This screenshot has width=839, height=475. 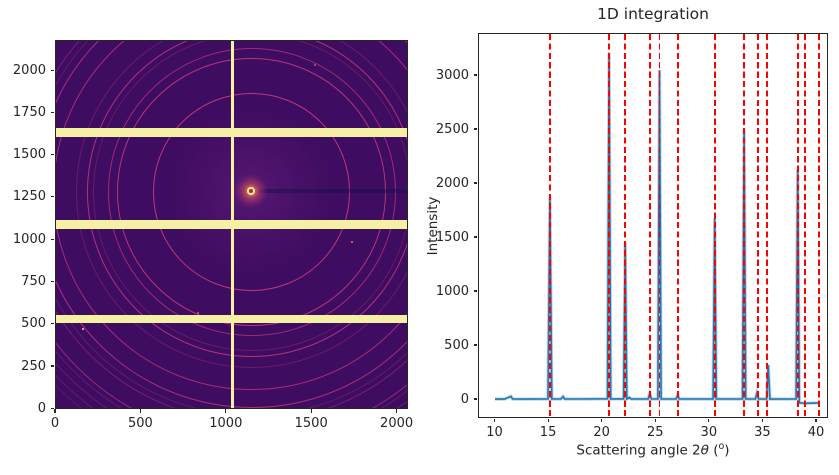 I want to click on beamstop-shadow-streak, so click(x=332, y=191).